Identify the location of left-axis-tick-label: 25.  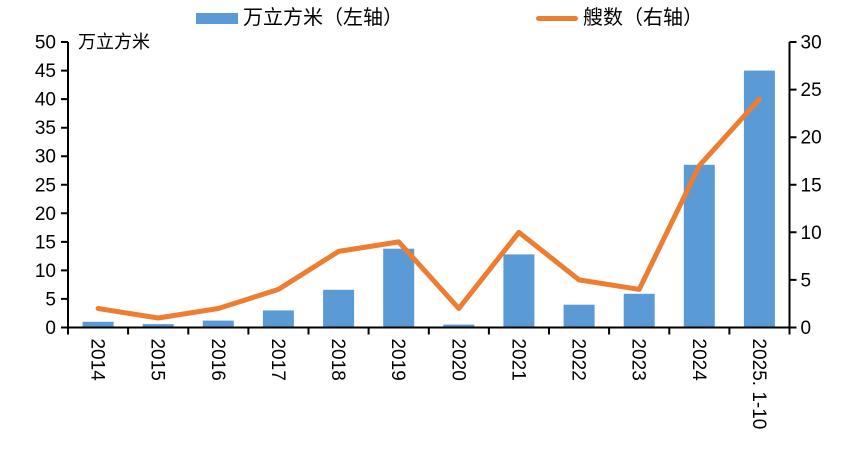
(45, 185).